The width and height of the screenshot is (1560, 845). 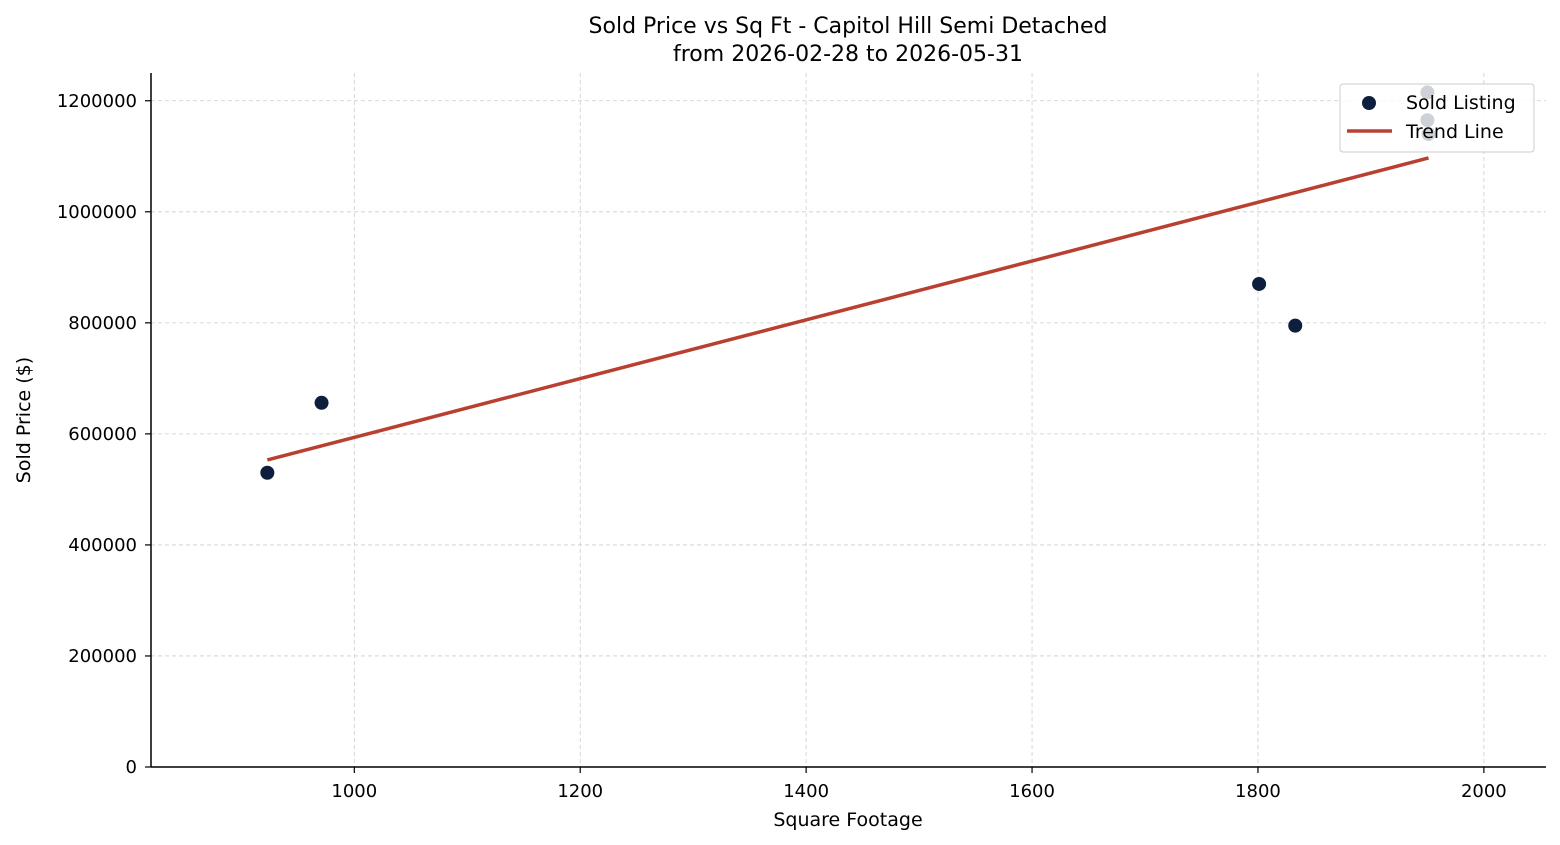 What do you see at coordinates (1258, 791) in the screenshot?
I see `x-tick-label: 1800` at bounding box center [1258, 791].